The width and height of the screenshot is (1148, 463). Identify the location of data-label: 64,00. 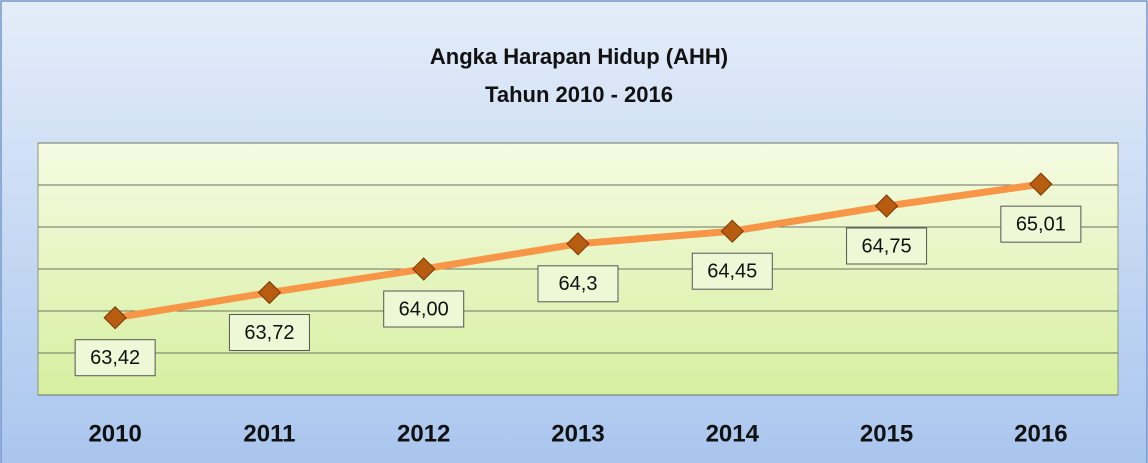
(424, 309).